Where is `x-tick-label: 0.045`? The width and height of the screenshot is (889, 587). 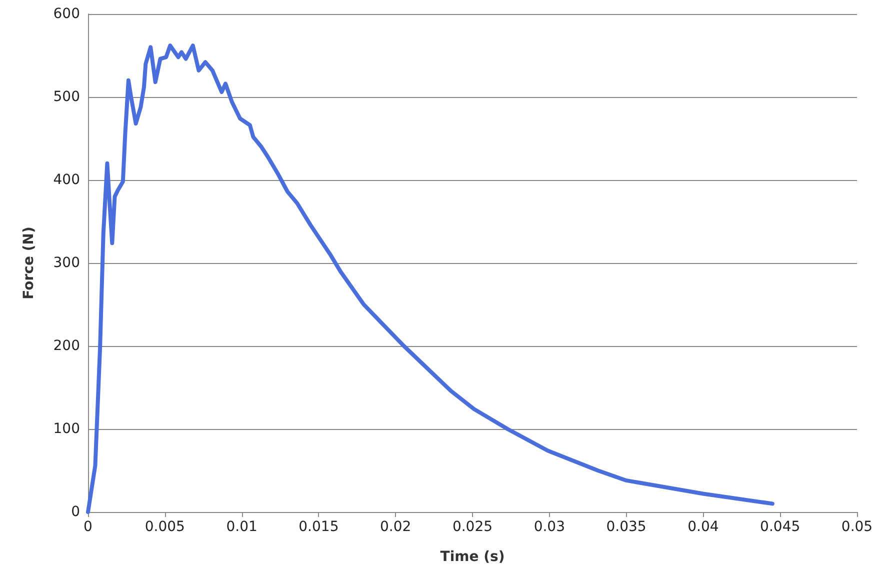 x-tick-label: 0.045 is located at coordinates (780, 527).